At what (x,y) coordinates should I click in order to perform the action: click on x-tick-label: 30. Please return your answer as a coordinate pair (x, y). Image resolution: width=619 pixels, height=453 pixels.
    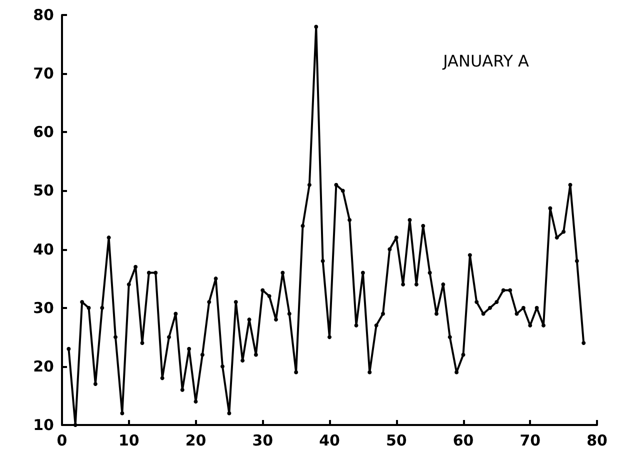
    Looking at the image, I should click on (263, 441).